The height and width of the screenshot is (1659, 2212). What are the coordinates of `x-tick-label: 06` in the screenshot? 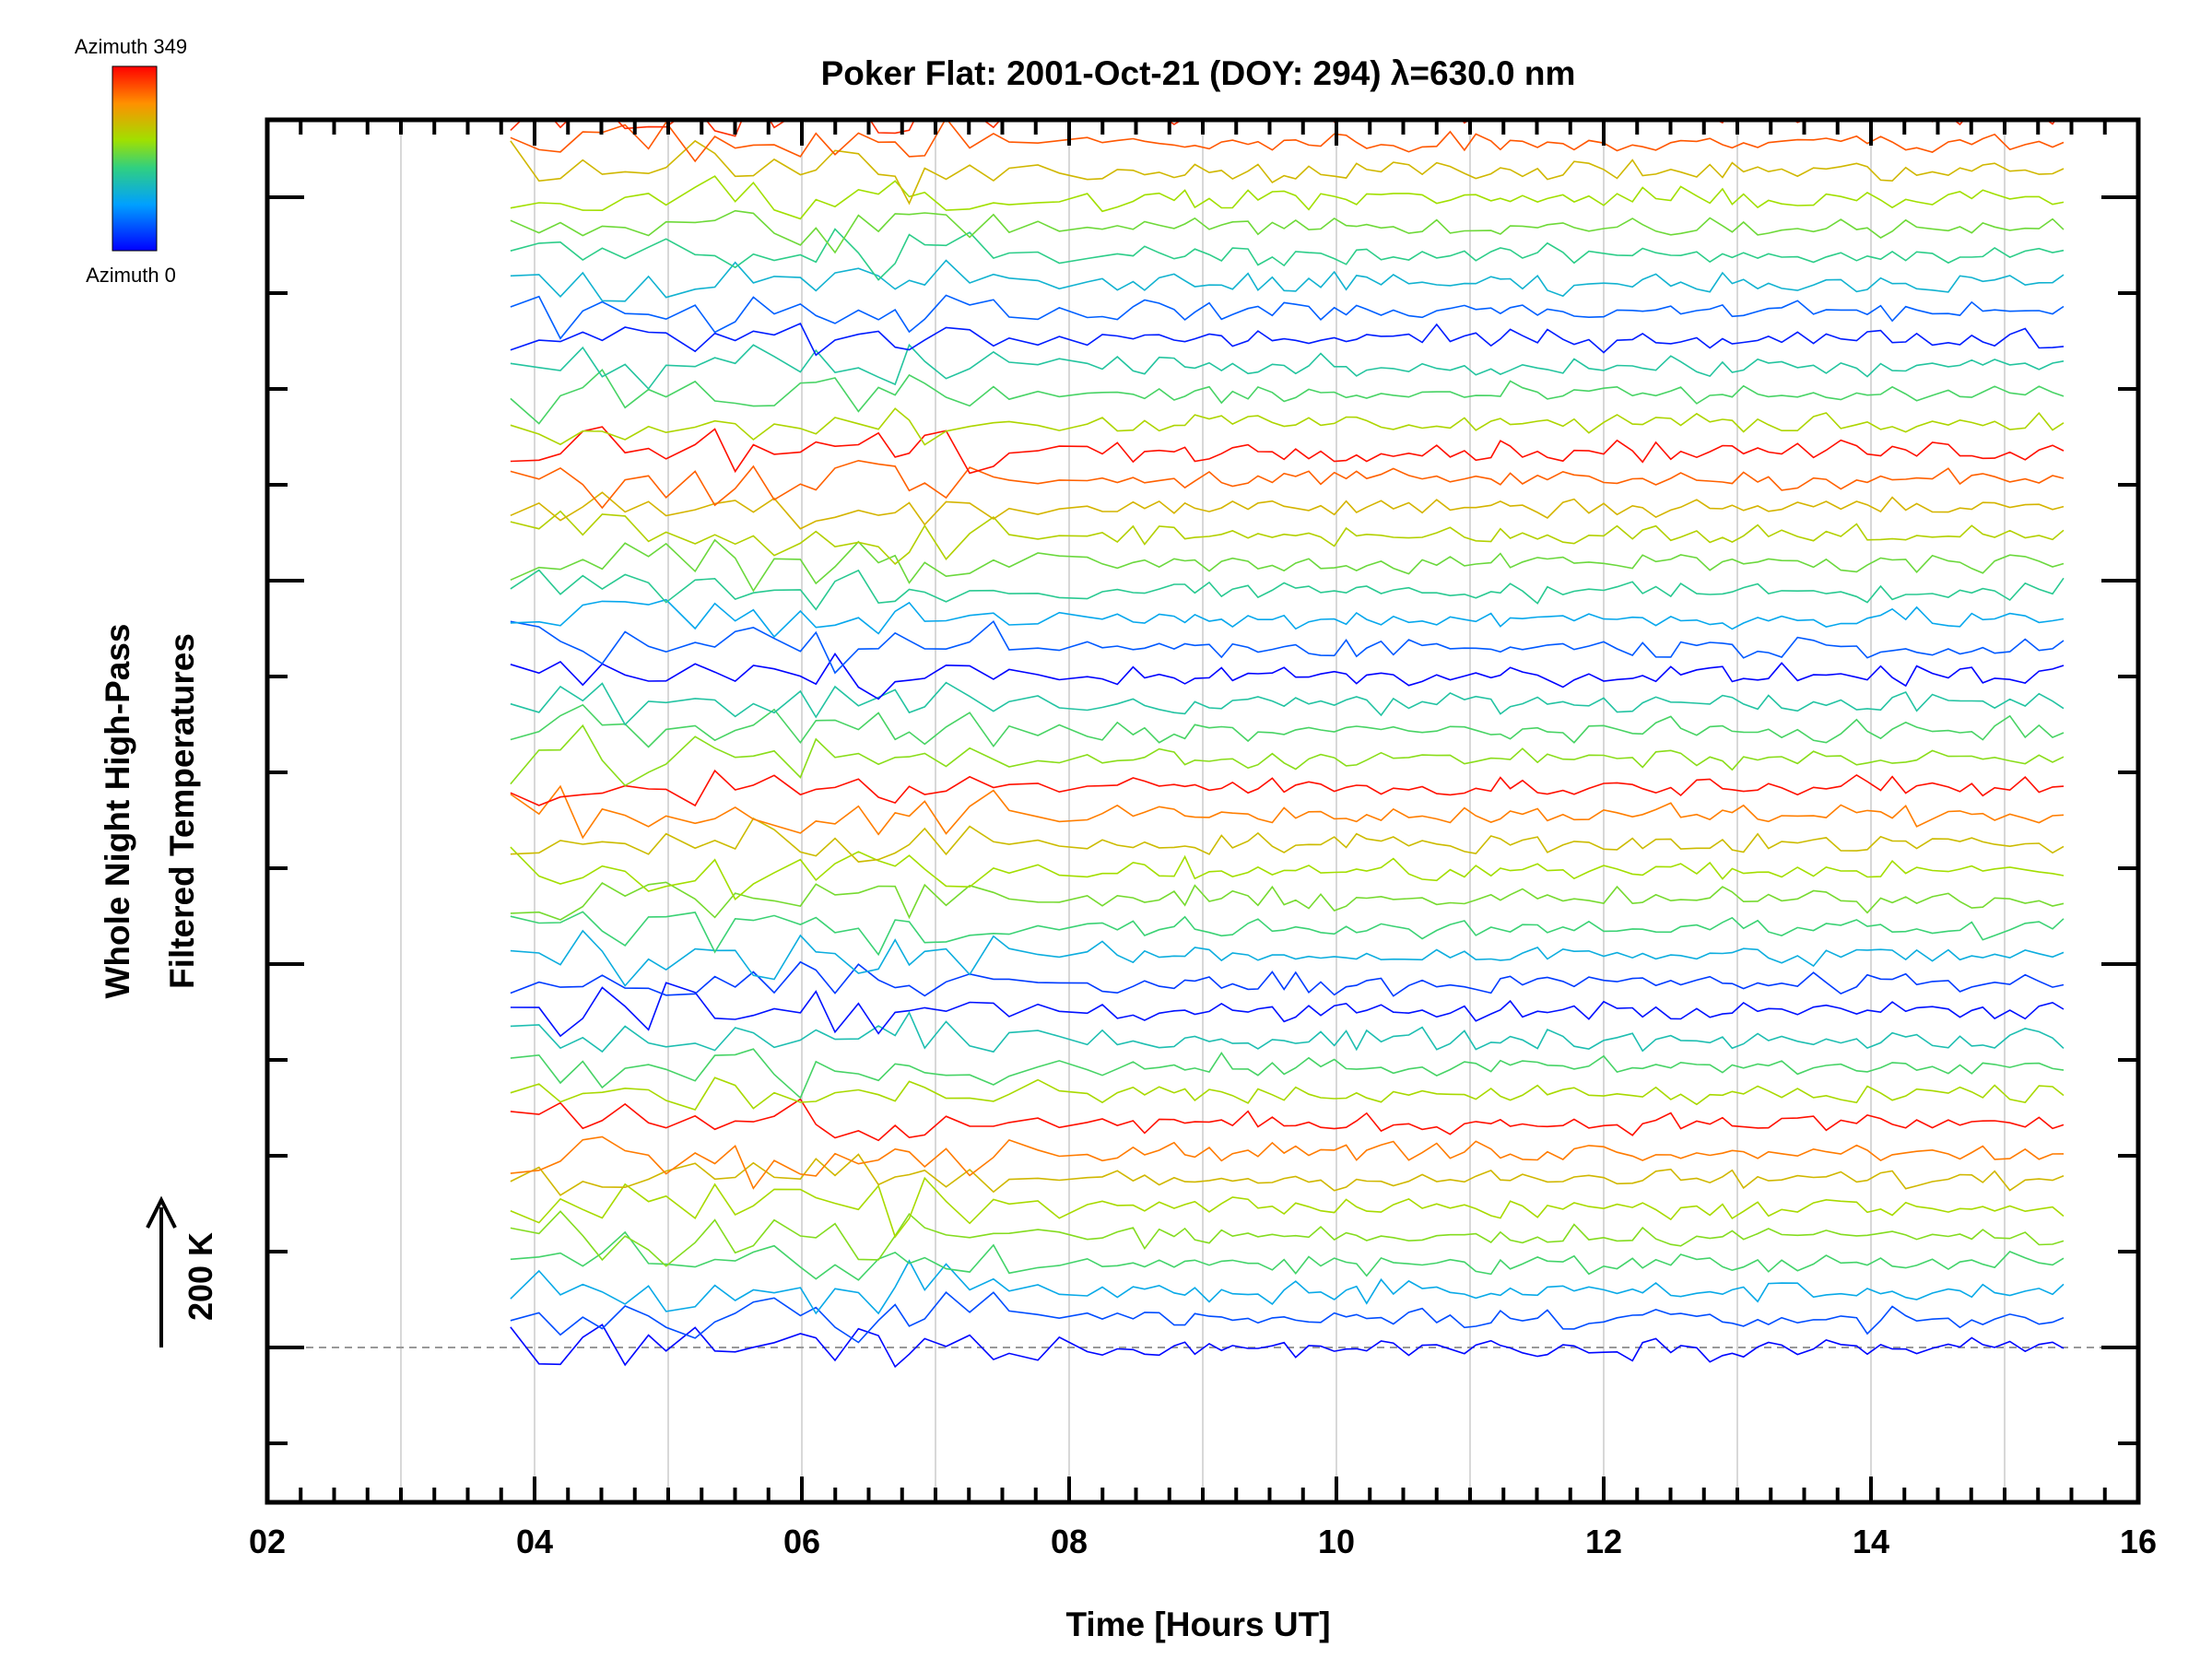 It's located at (801, 1541).